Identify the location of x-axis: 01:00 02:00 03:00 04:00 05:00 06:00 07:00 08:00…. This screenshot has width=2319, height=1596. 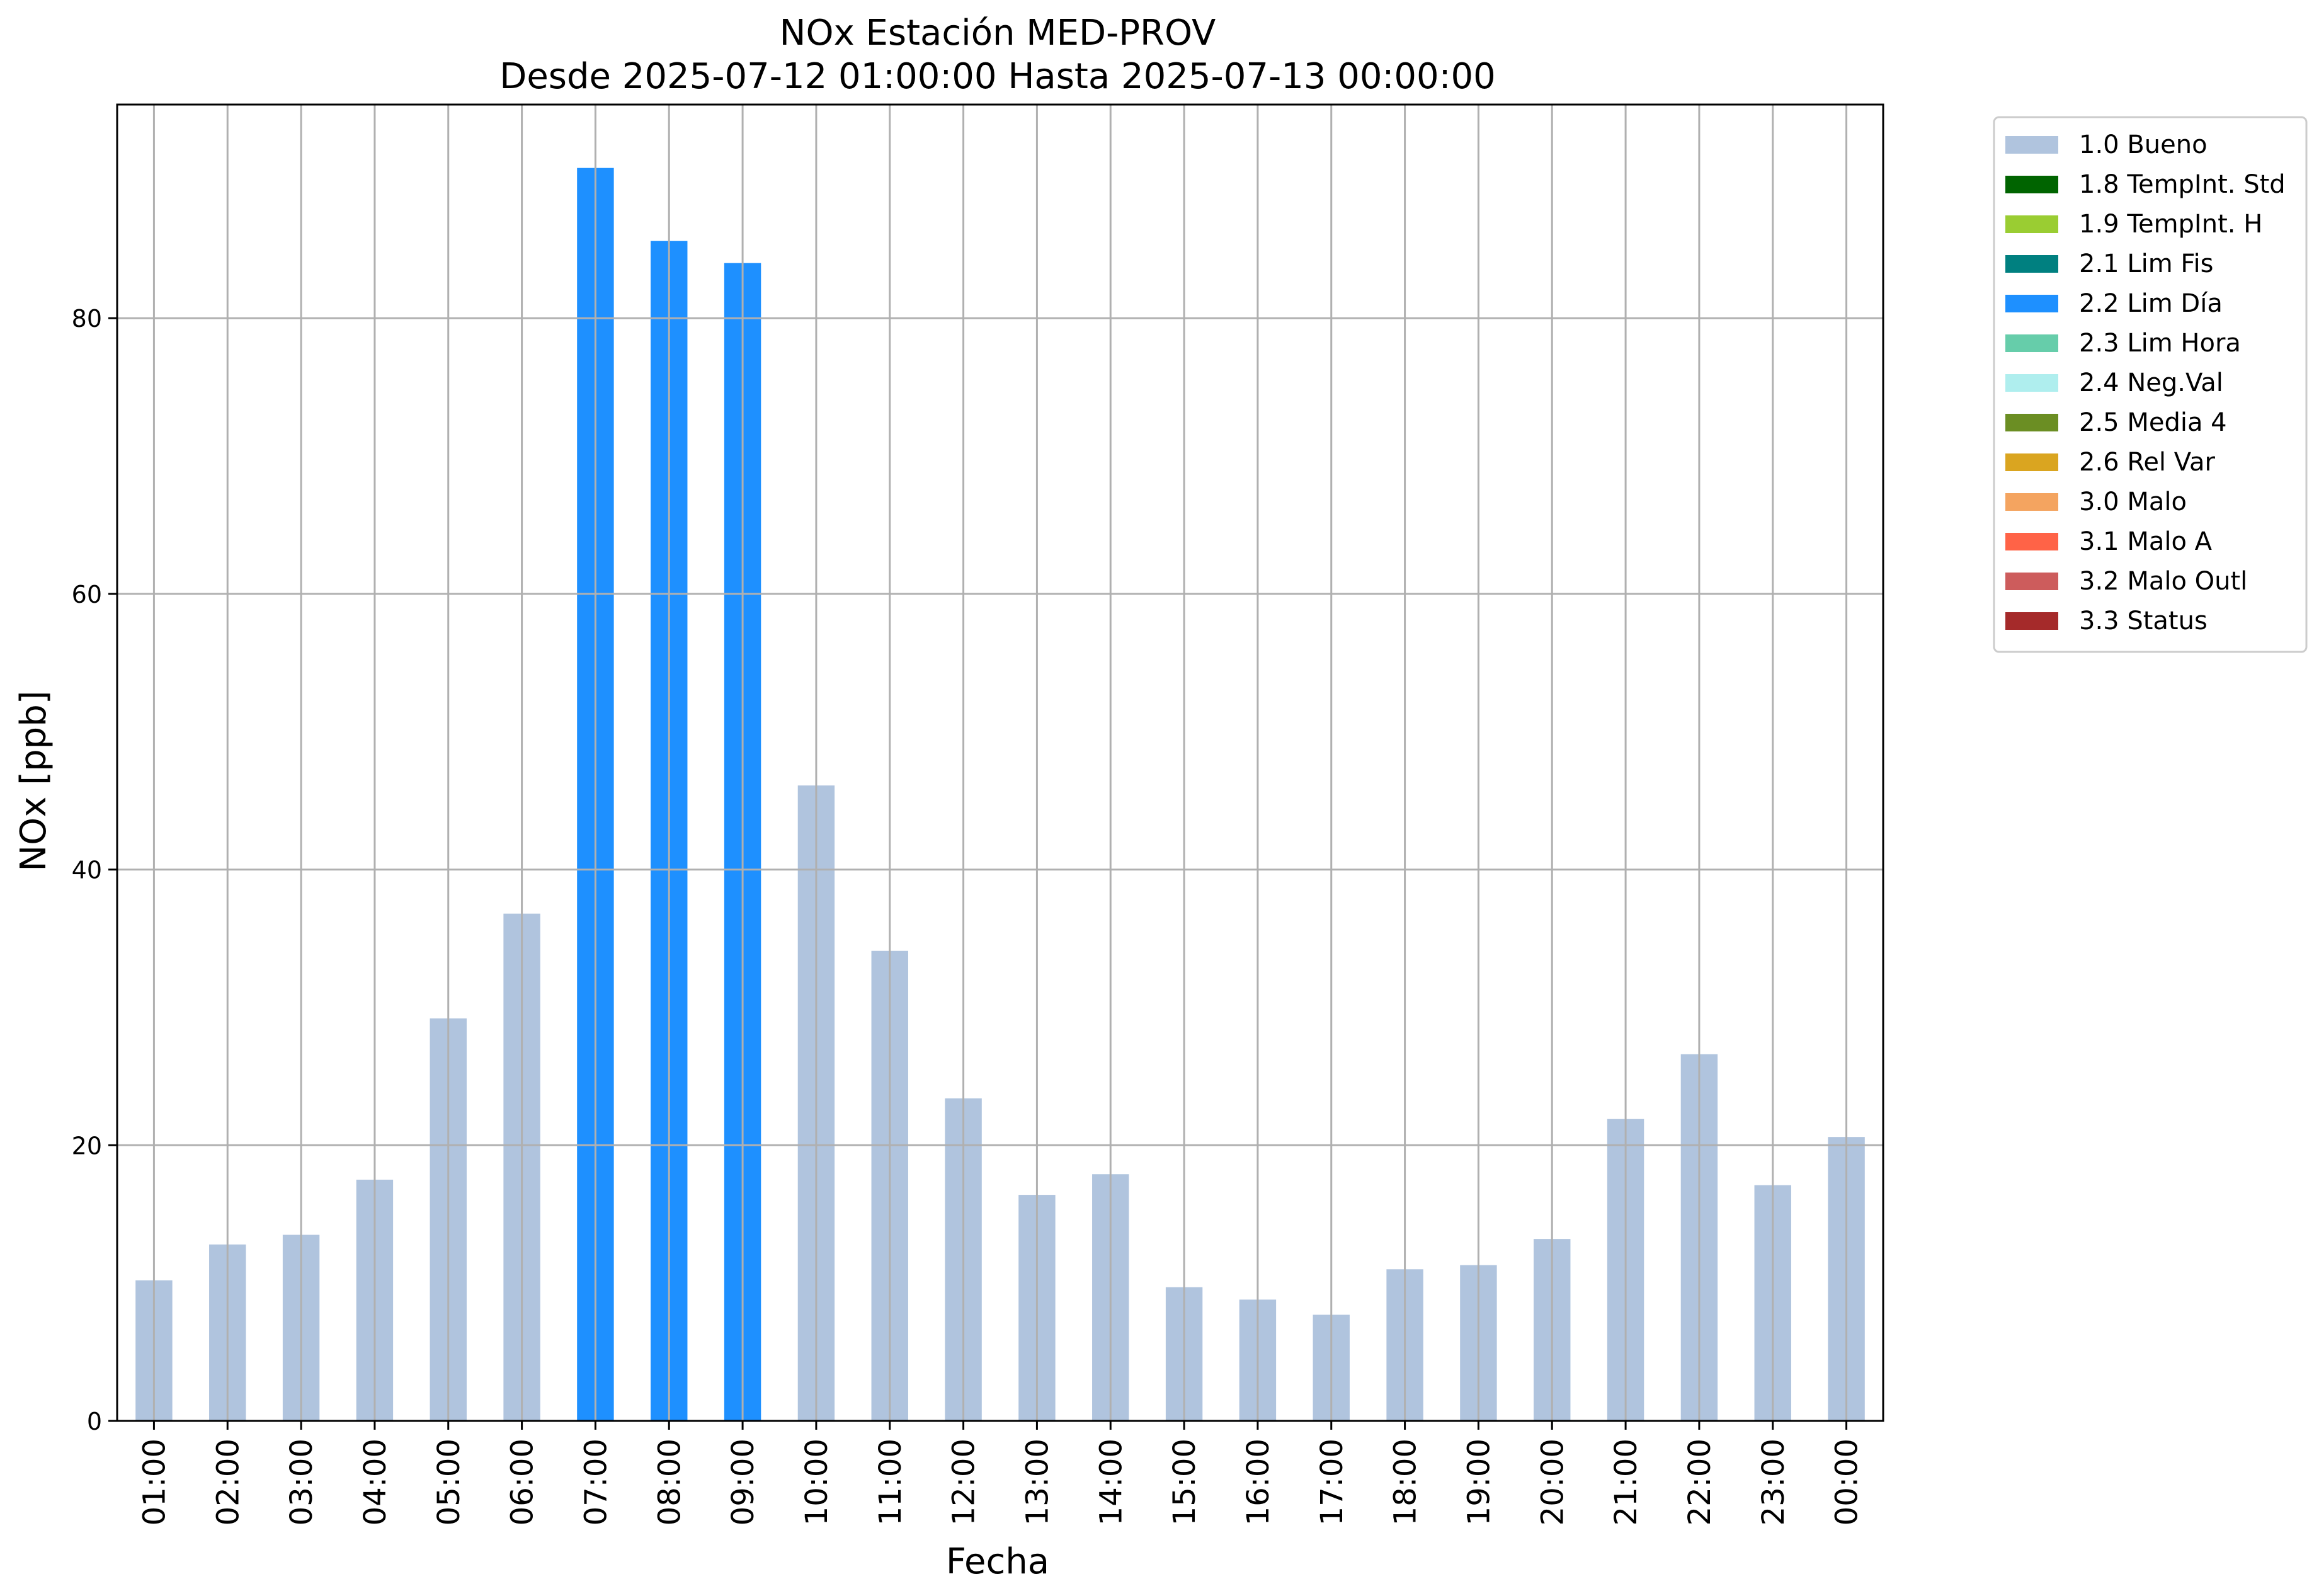
(1001, 1473).